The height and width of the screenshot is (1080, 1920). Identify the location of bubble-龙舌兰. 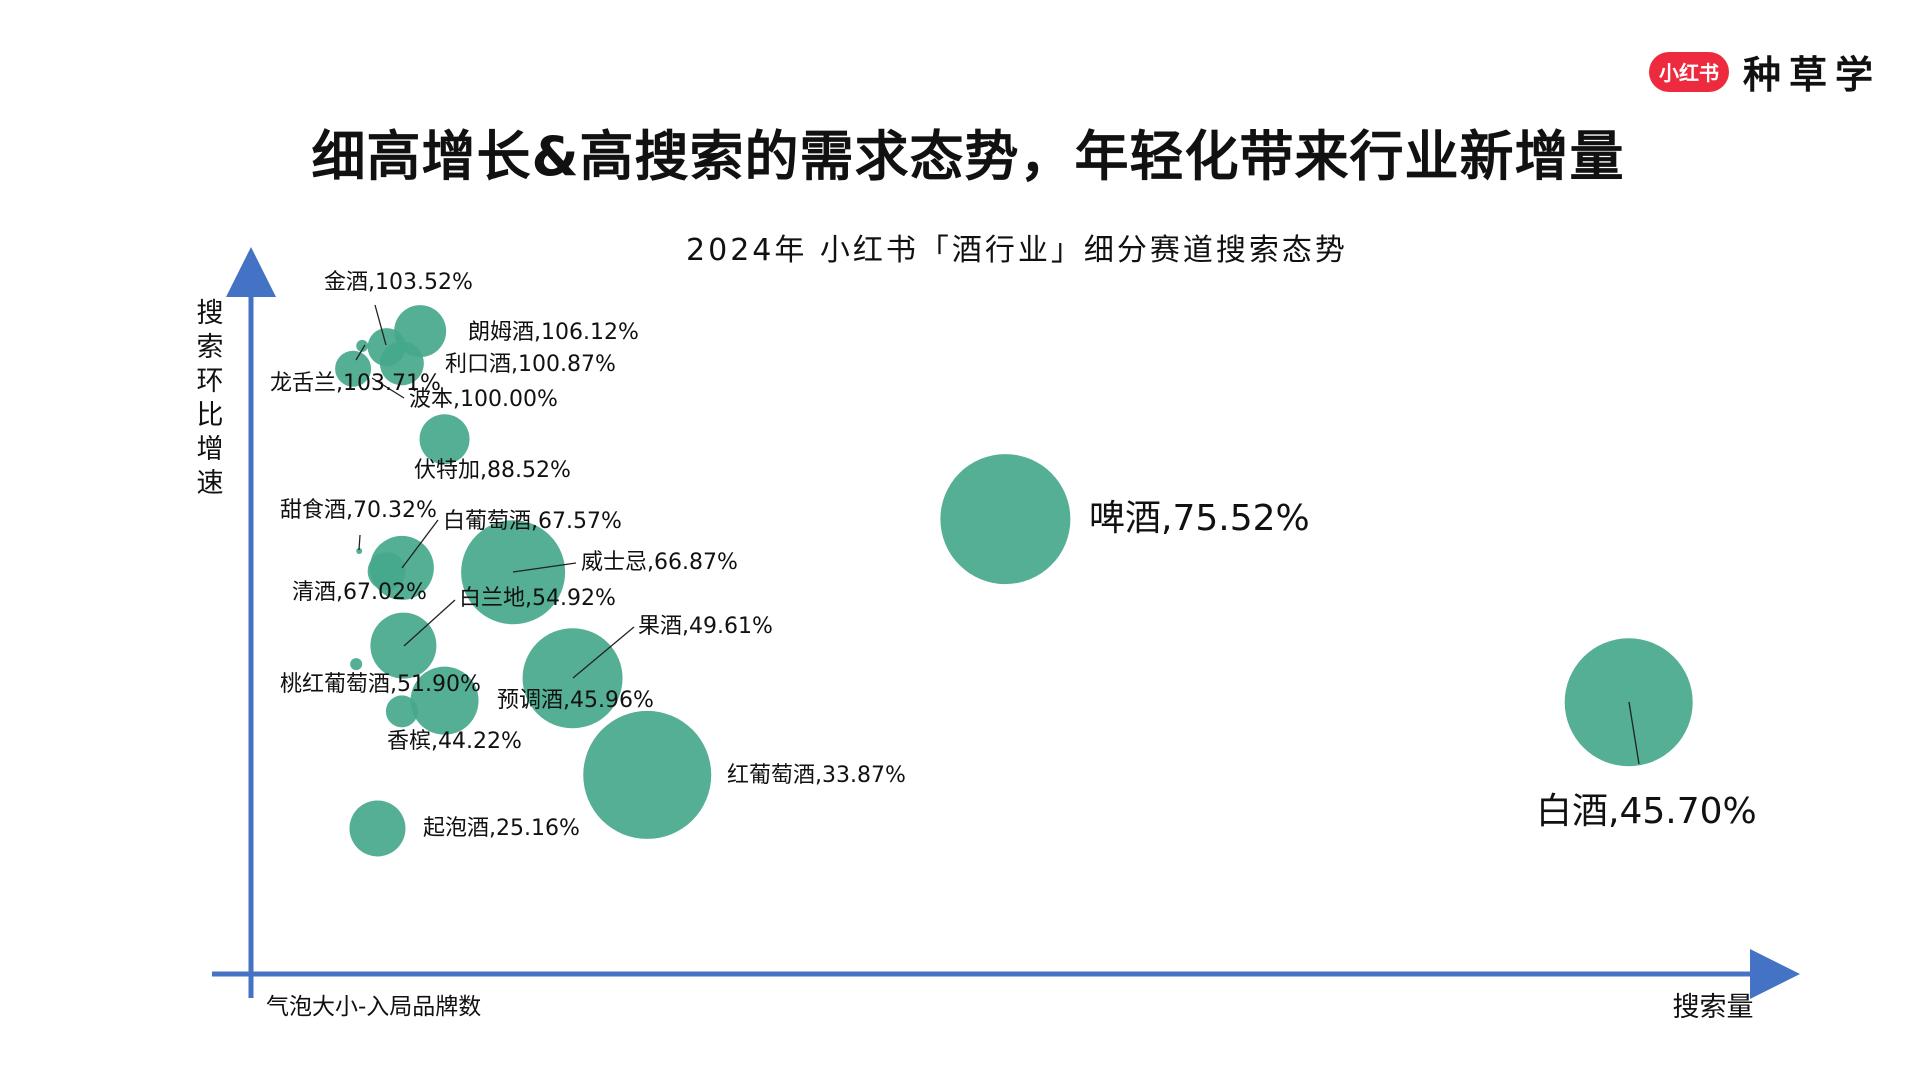
(362, 345).